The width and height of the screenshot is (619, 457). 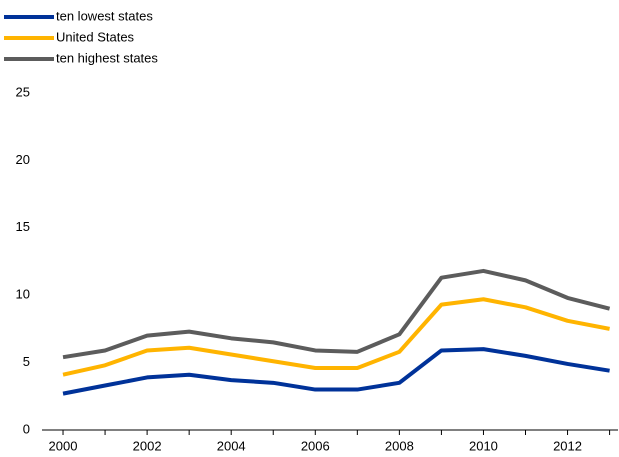 What do you see at coordinates (26, 428) in the screenshot?
I see `y-tick-label: 0` at bounding box center [26, 428].